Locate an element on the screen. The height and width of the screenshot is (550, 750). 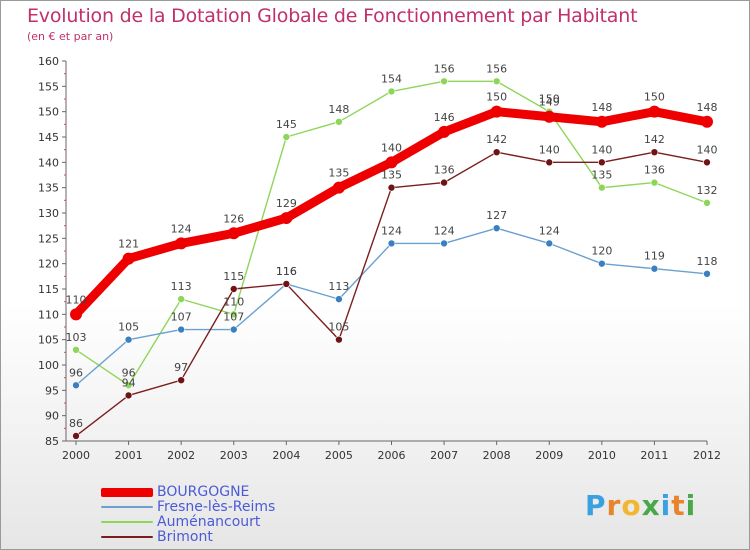
x-tick-label: 2011 is located at coordinates (654, 455).